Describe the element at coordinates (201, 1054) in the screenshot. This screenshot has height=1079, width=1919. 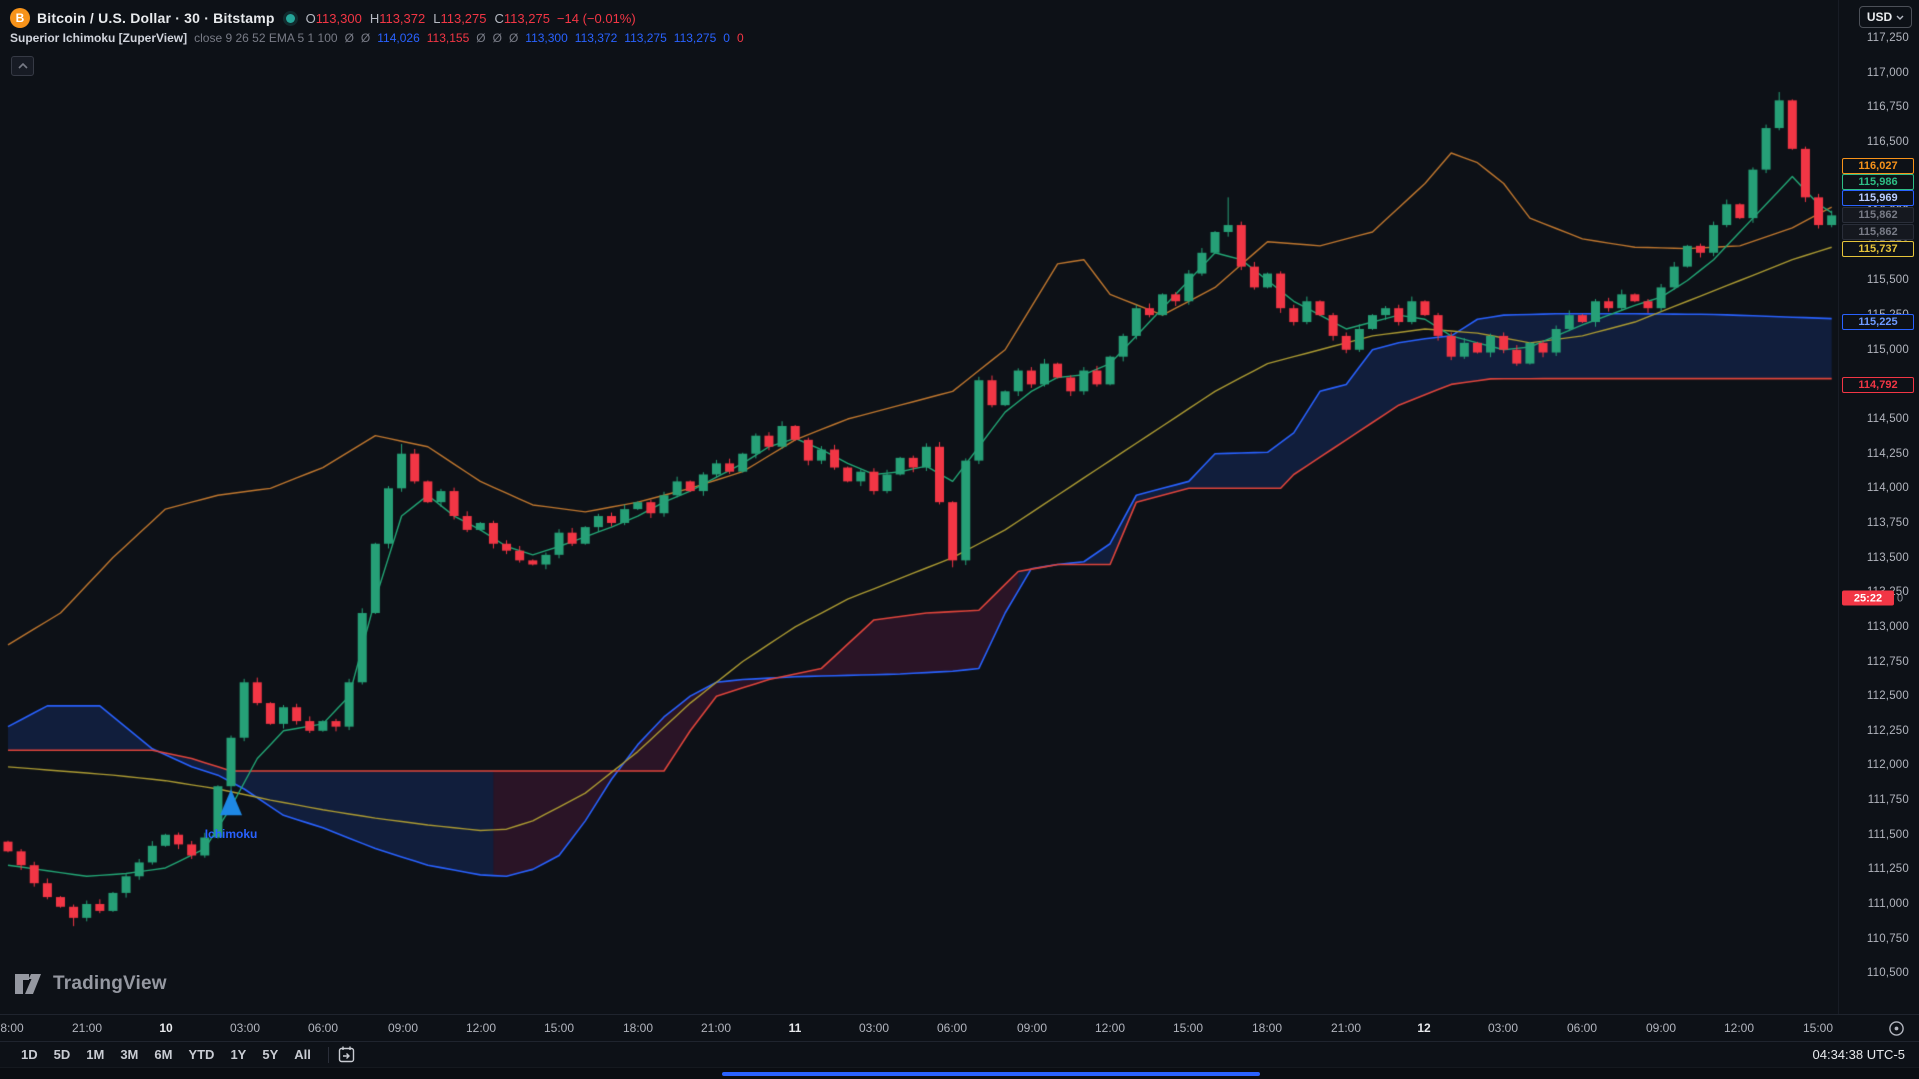
I see `range-button-ytd: YTD` at that location.